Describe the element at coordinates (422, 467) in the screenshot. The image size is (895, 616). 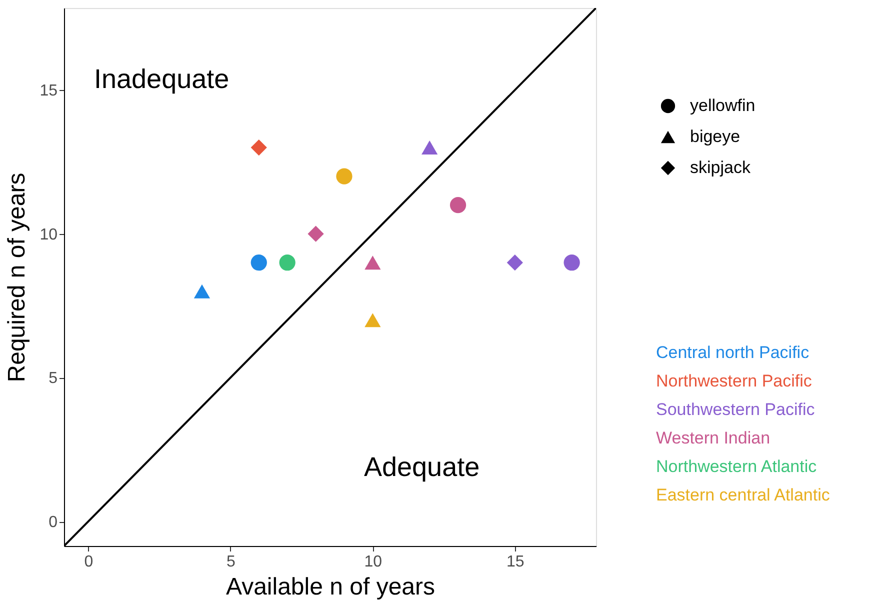
I see `annotation: Adequate` at that location.